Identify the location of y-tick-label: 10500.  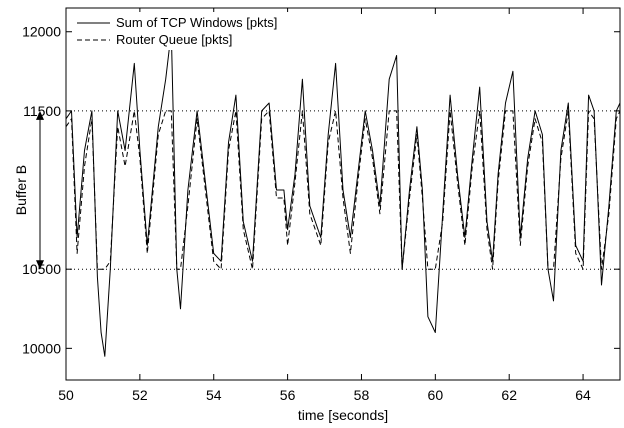
(41, 269).